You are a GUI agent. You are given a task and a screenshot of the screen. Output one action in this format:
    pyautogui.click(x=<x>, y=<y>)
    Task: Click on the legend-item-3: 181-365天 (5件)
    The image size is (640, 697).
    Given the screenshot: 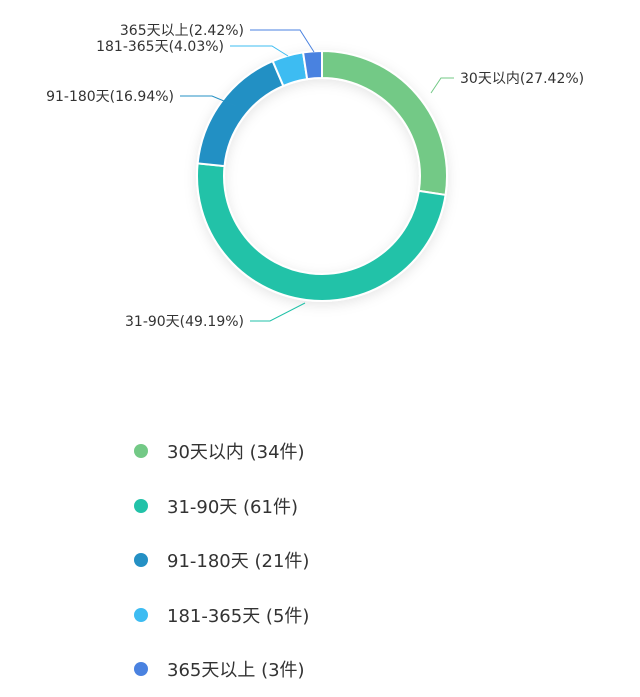 What is the action you would take?
    pyautogui.click(x=221, y=615)
    